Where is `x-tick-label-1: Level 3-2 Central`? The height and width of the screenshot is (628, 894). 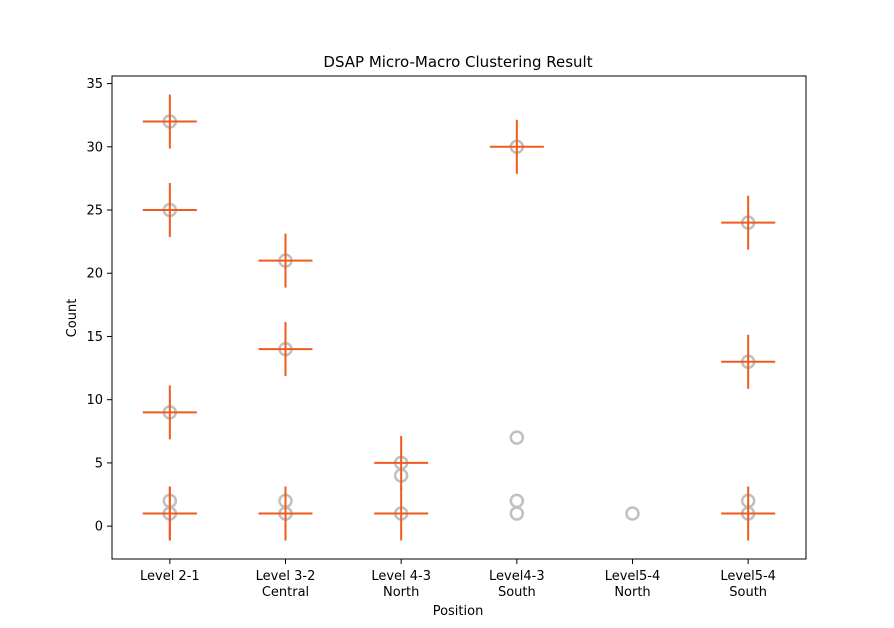 x-tick-label-1: Level 3-2 Central is located at coordinates (286, 584).